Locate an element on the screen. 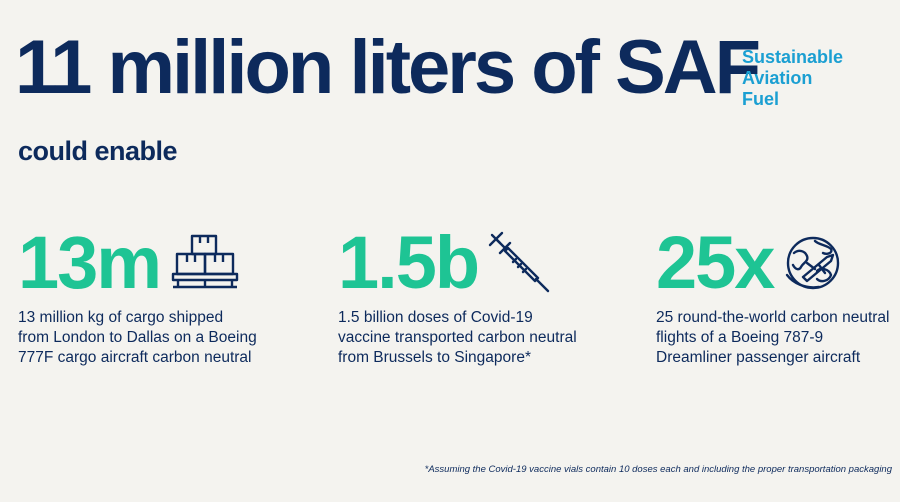 This screenshot has height=502, width=900. syringe-icon is located at coordinates (520, 263).